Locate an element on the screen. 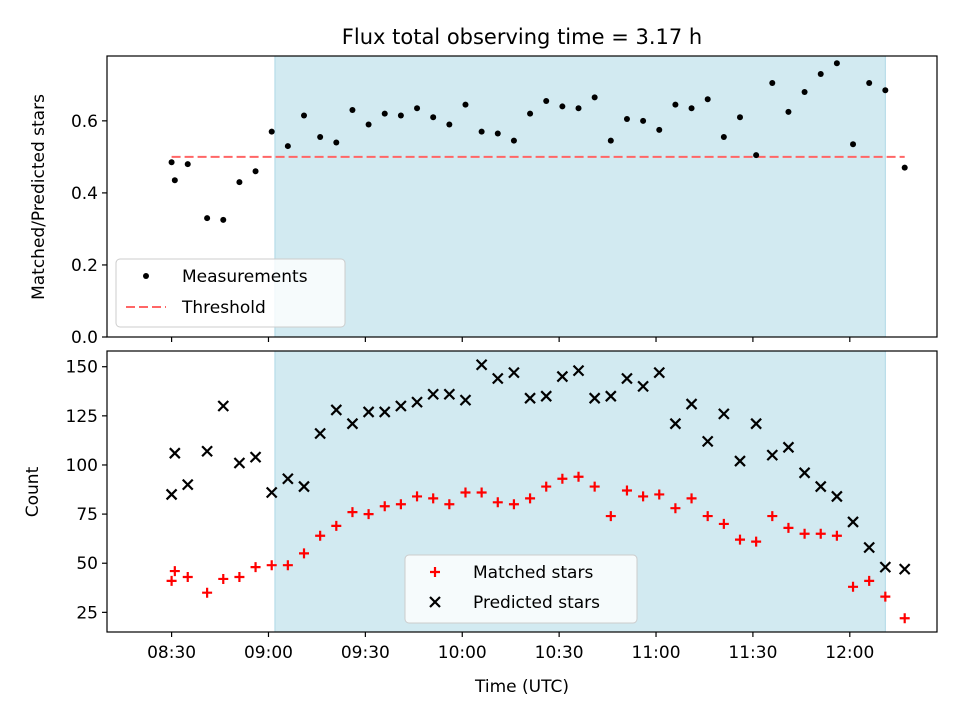 This screenshot has width=960, height=720. y-tick-label: 0.6 is located at coordinates (84, 122).